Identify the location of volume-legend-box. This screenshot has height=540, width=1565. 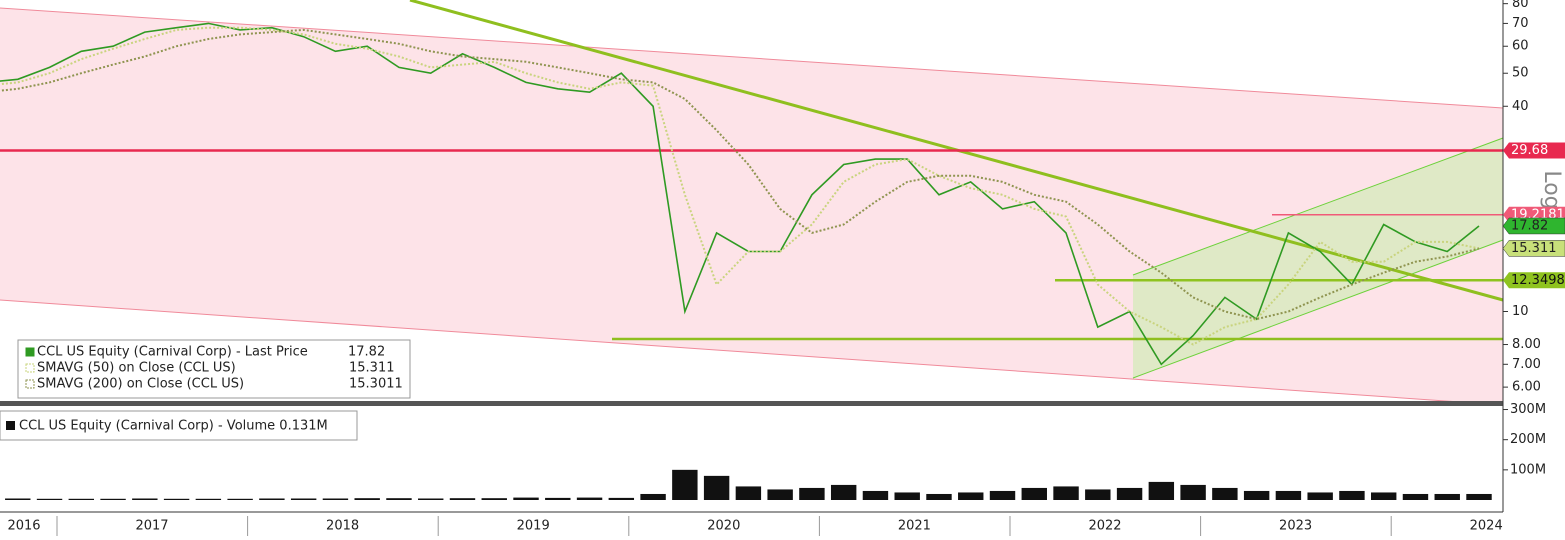
(179, 425).